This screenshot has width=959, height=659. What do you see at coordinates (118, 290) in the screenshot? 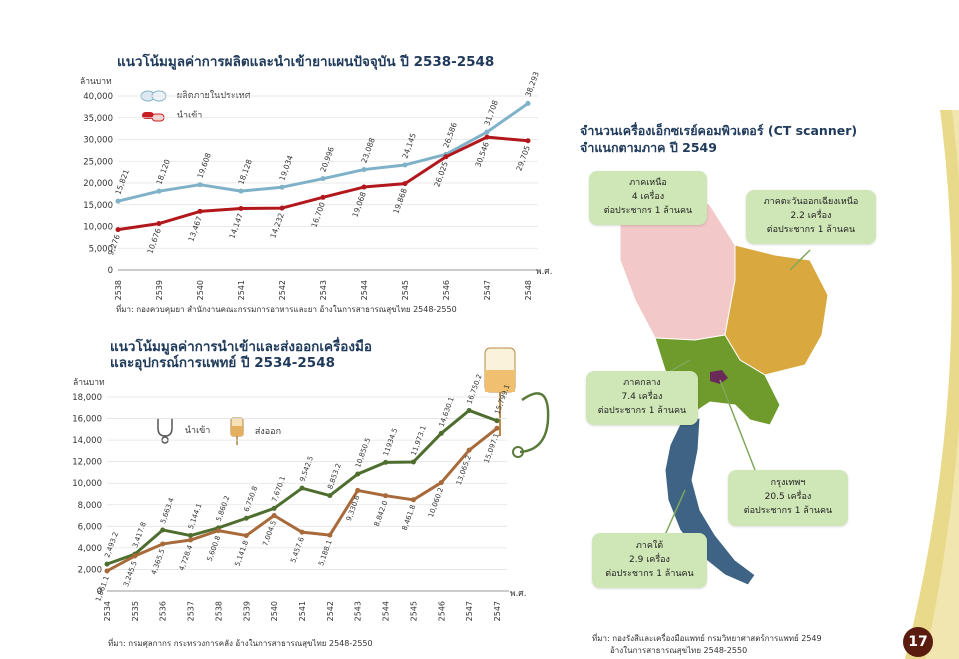
I see `x-tick-label: 2538` at bounding box center [118, 290].